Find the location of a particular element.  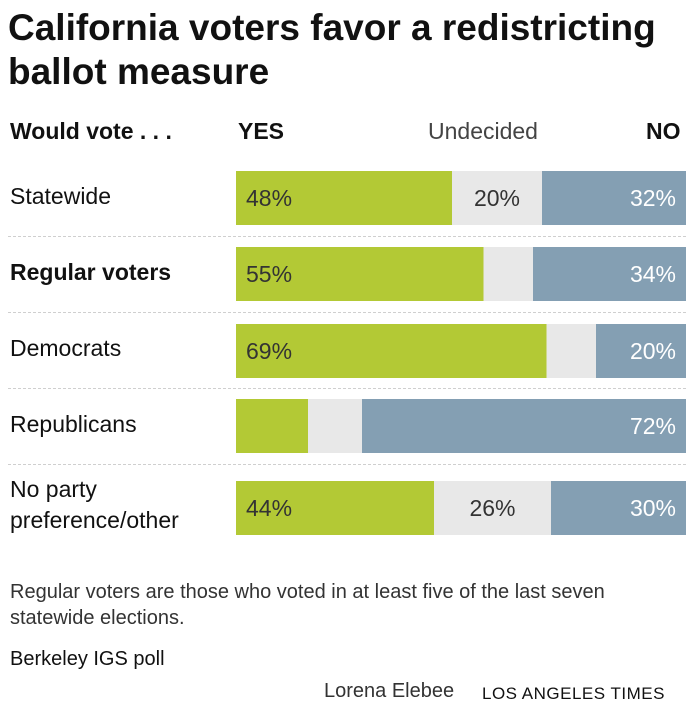

data-label-yes-democrats: 69% is located at coordinates (269, 351).